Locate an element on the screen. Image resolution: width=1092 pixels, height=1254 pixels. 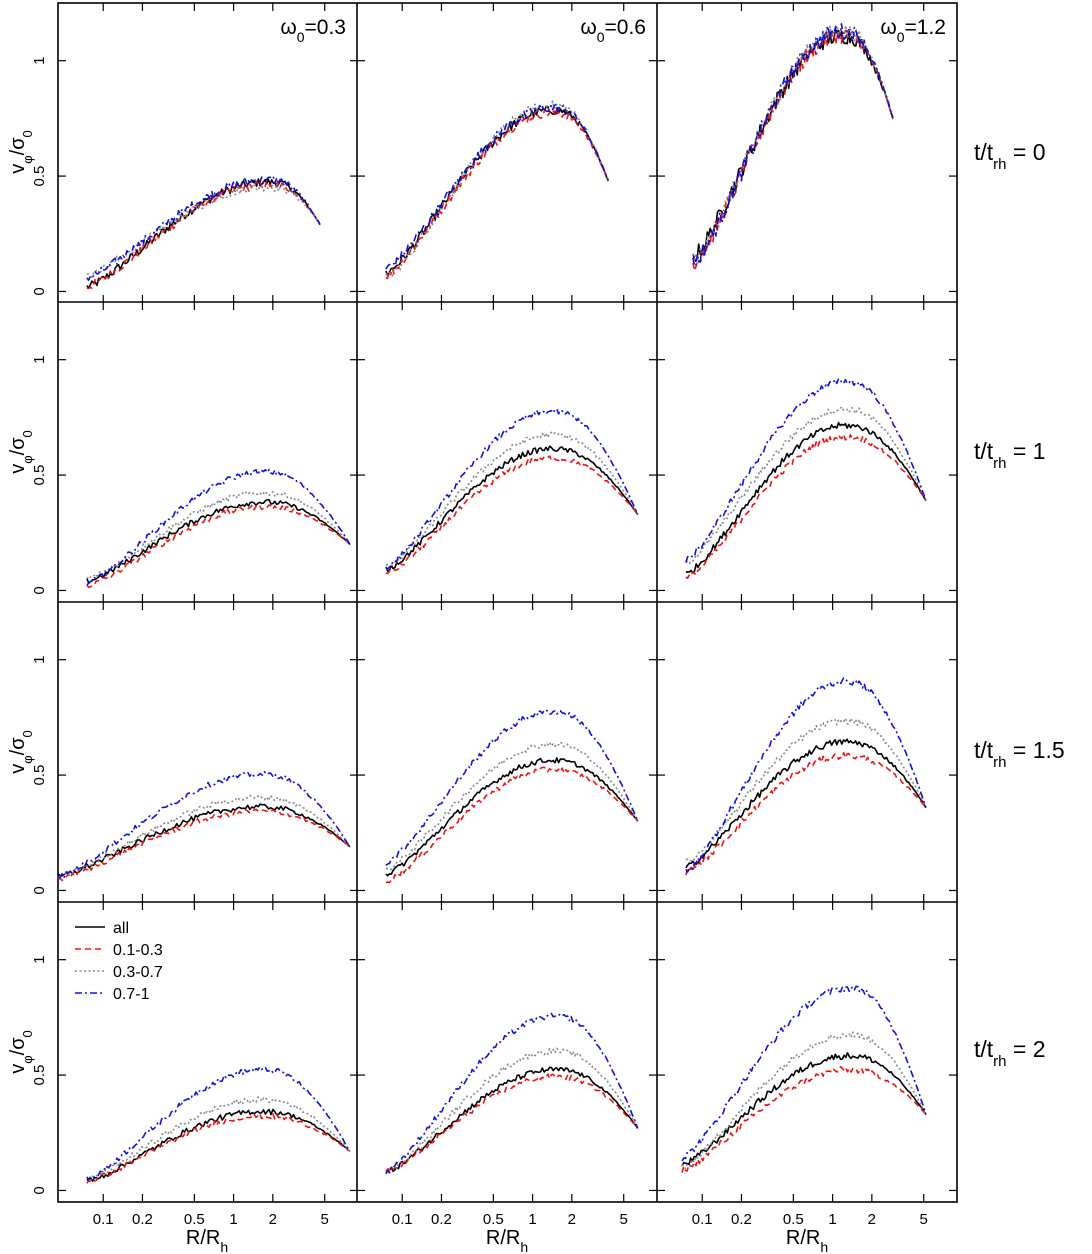
series-0.3-0.7-r3-c2 is located at coordinates (512, 806).